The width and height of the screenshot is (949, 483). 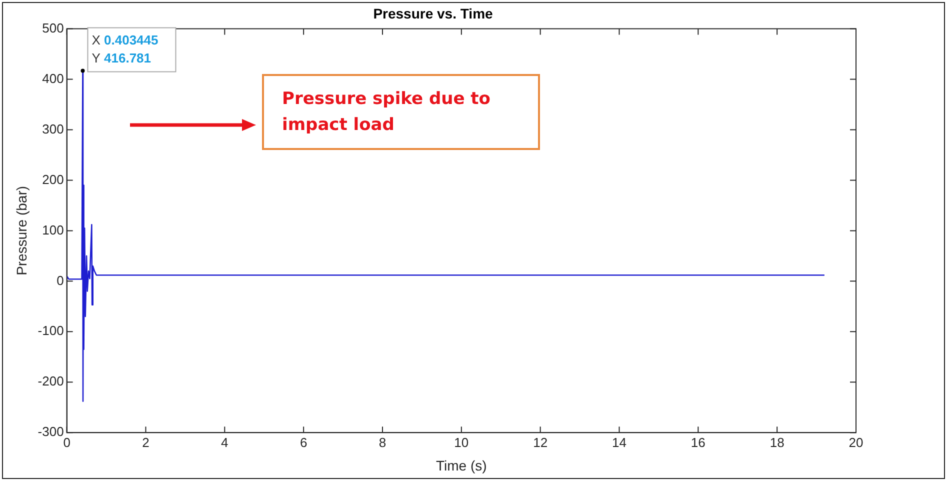 I want to click on x-tick-label: 18, so click(x=777, y=442).